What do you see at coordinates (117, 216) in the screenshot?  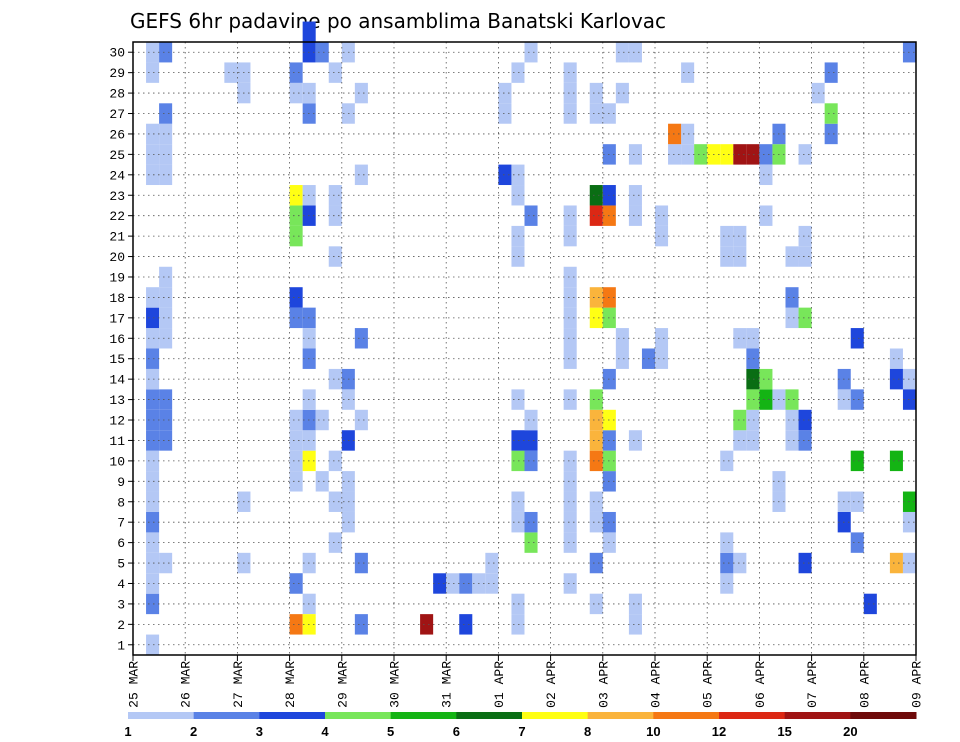 I see `y-tick-label-22: 22` at bounding box center [117, 216].